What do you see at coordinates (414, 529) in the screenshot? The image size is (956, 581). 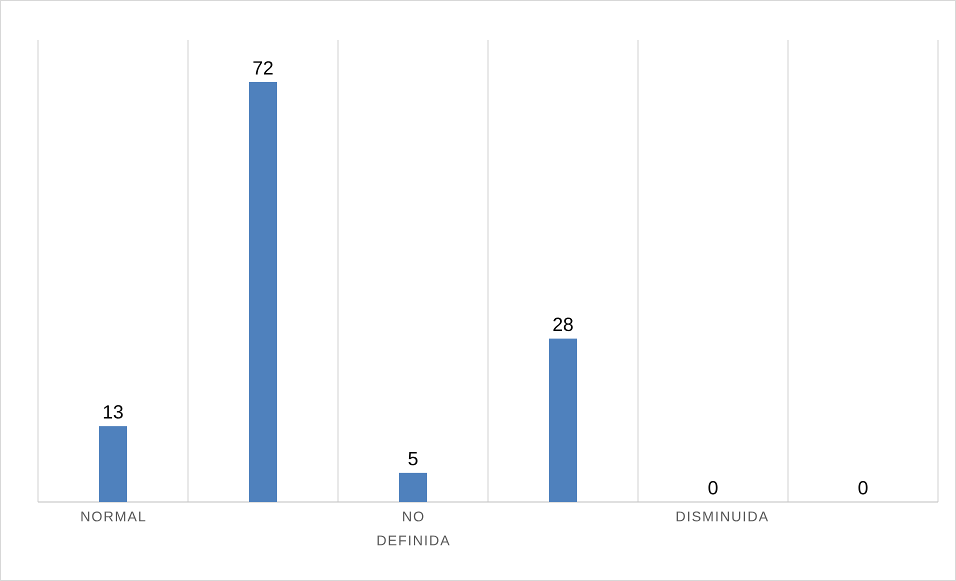 I see `x-tick-label: NO DEFINIDA` at bounding box center [414, 529].